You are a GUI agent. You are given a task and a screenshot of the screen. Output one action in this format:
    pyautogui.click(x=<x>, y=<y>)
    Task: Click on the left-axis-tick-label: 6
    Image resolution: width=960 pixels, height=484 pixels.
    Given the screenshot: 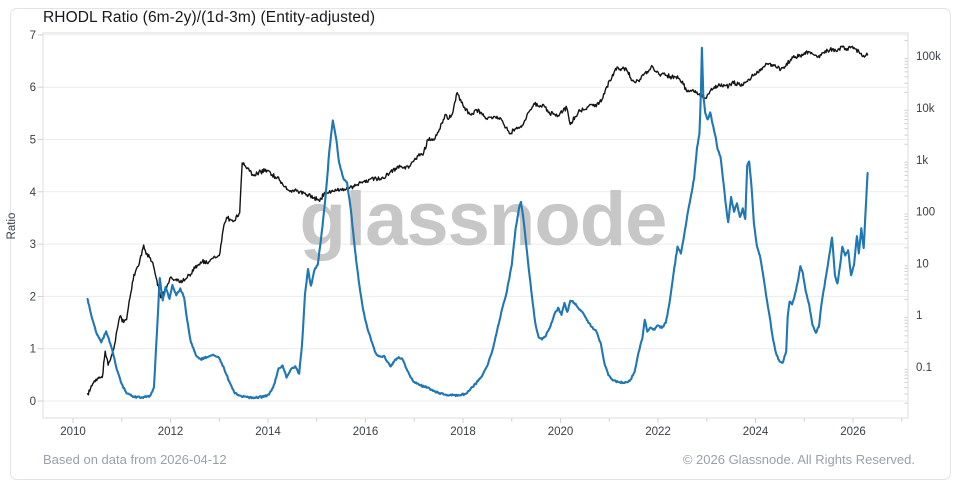 What is the action you would take?
    pyautogui.click(x=33, y=88)
    